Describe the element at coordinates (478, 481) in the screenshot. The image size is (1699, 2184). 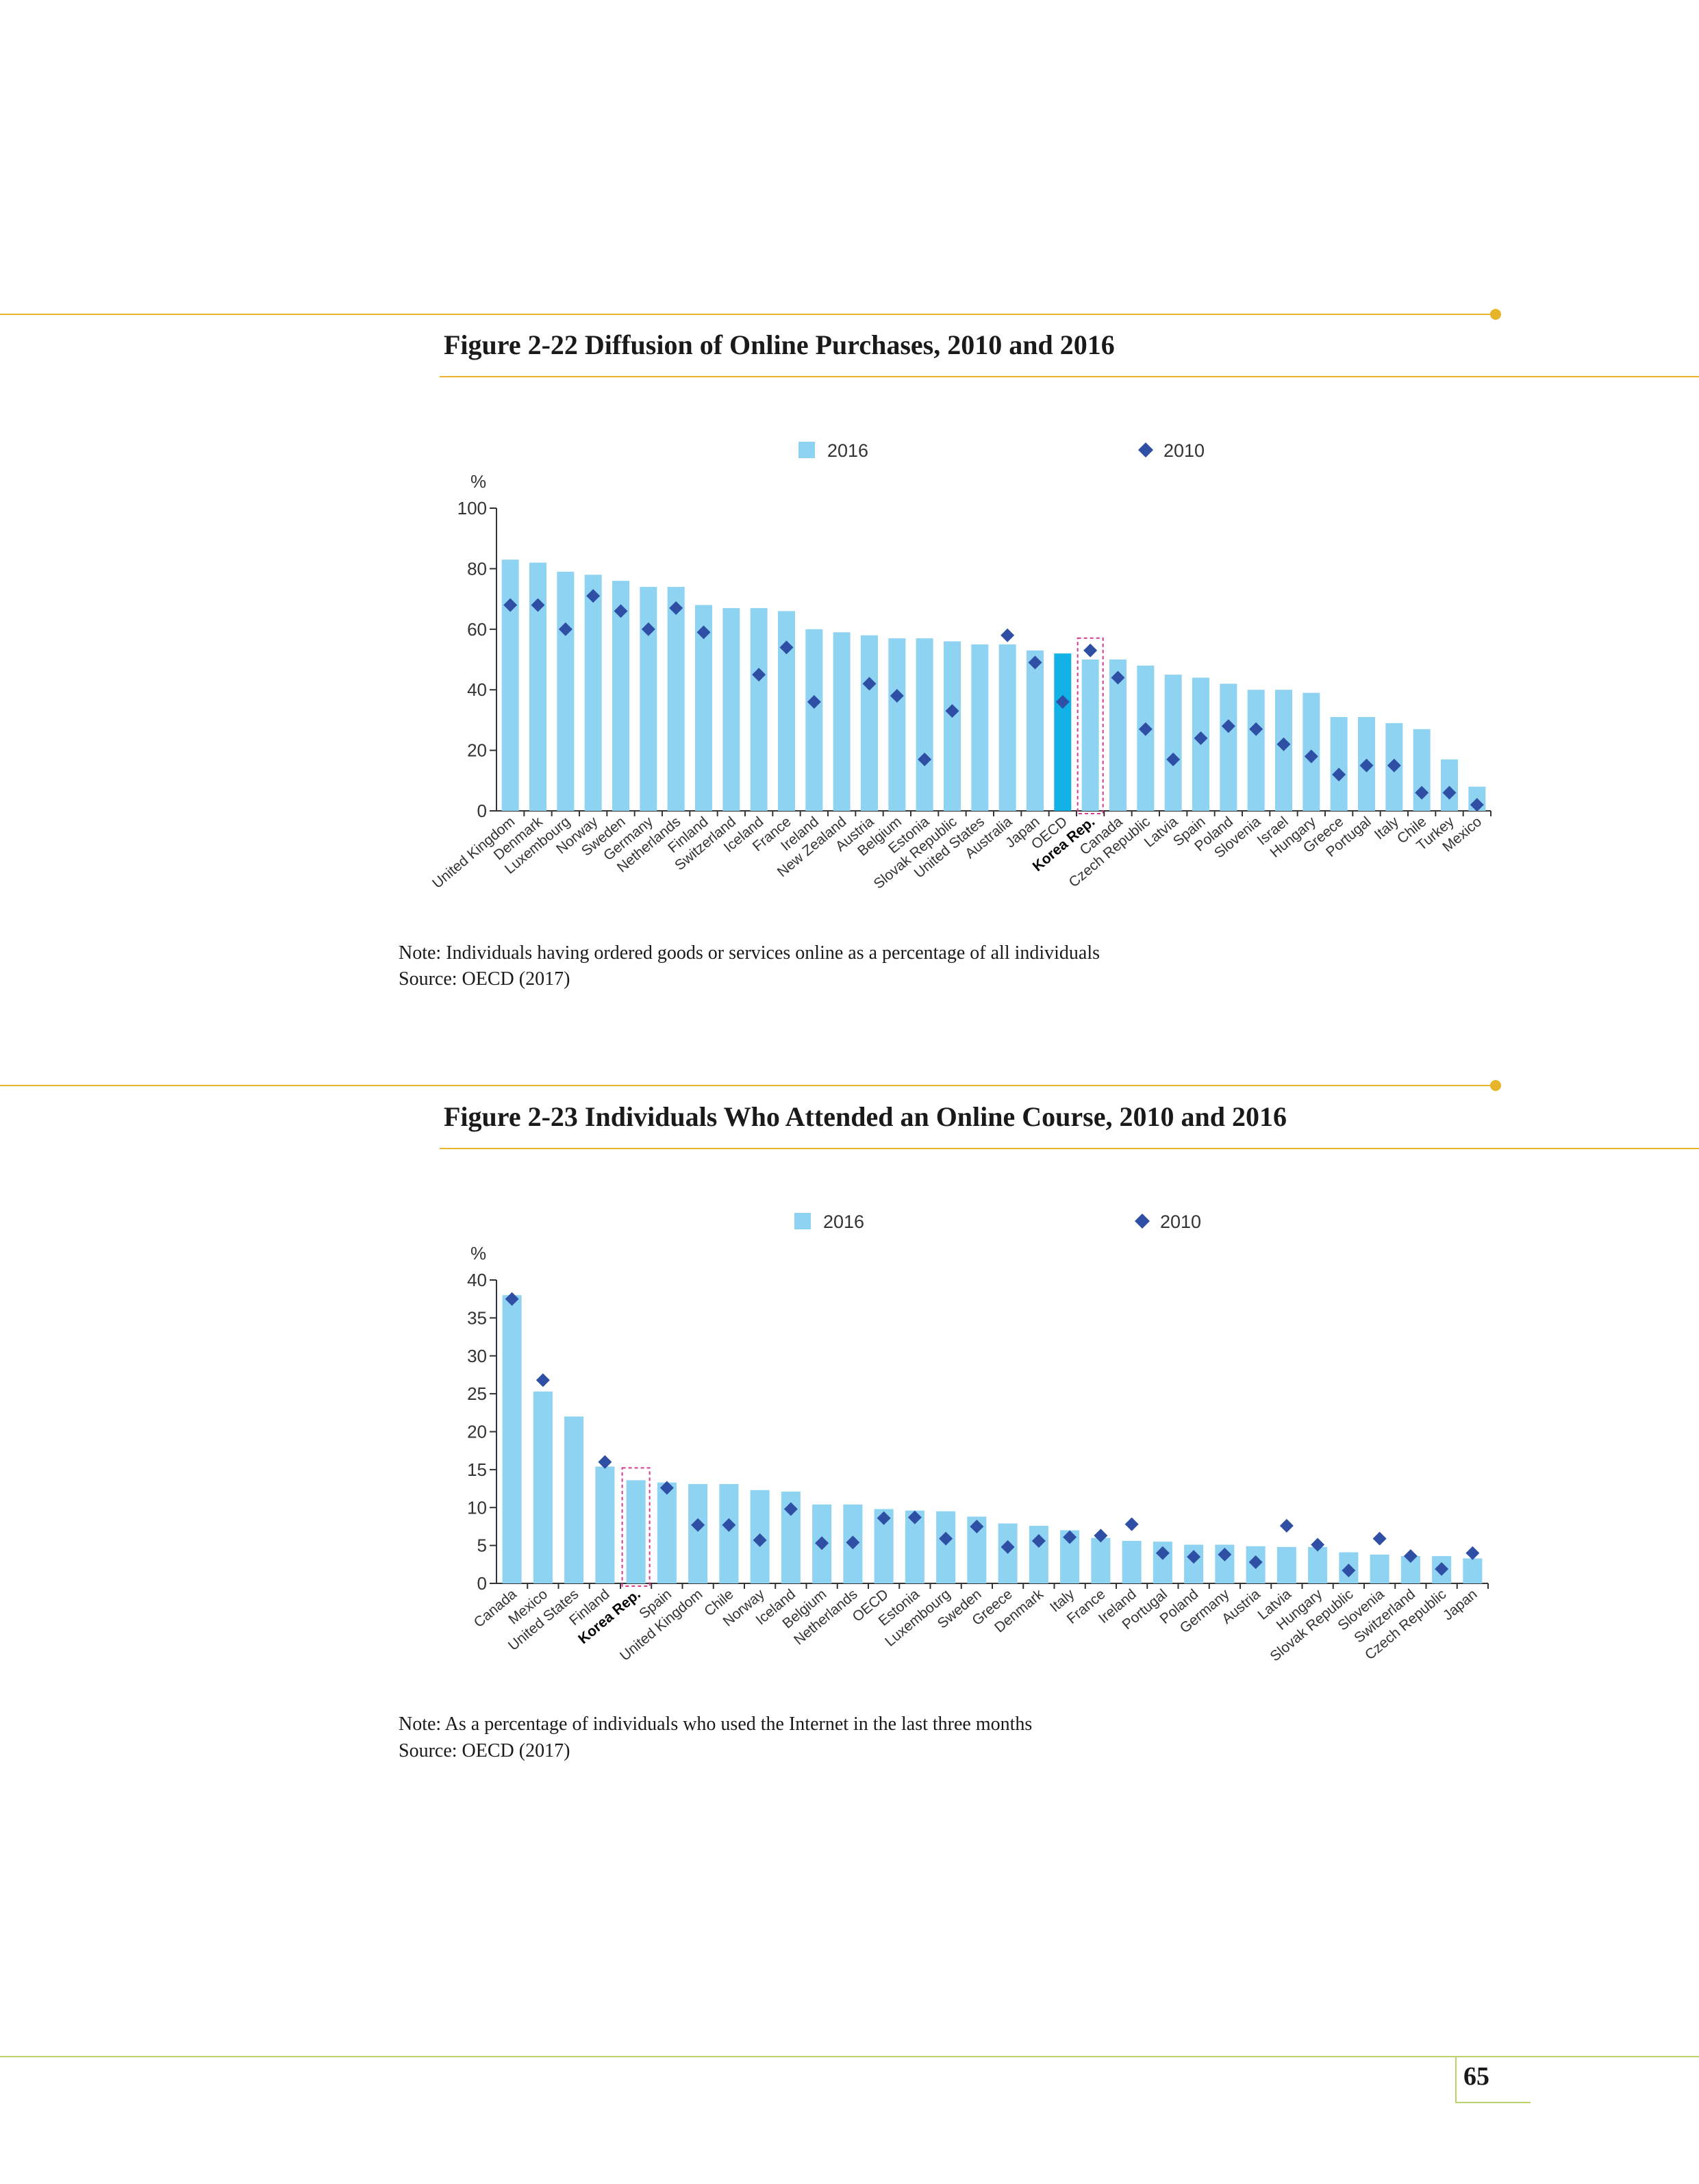
I see `y-axis-unit: %` at that location.